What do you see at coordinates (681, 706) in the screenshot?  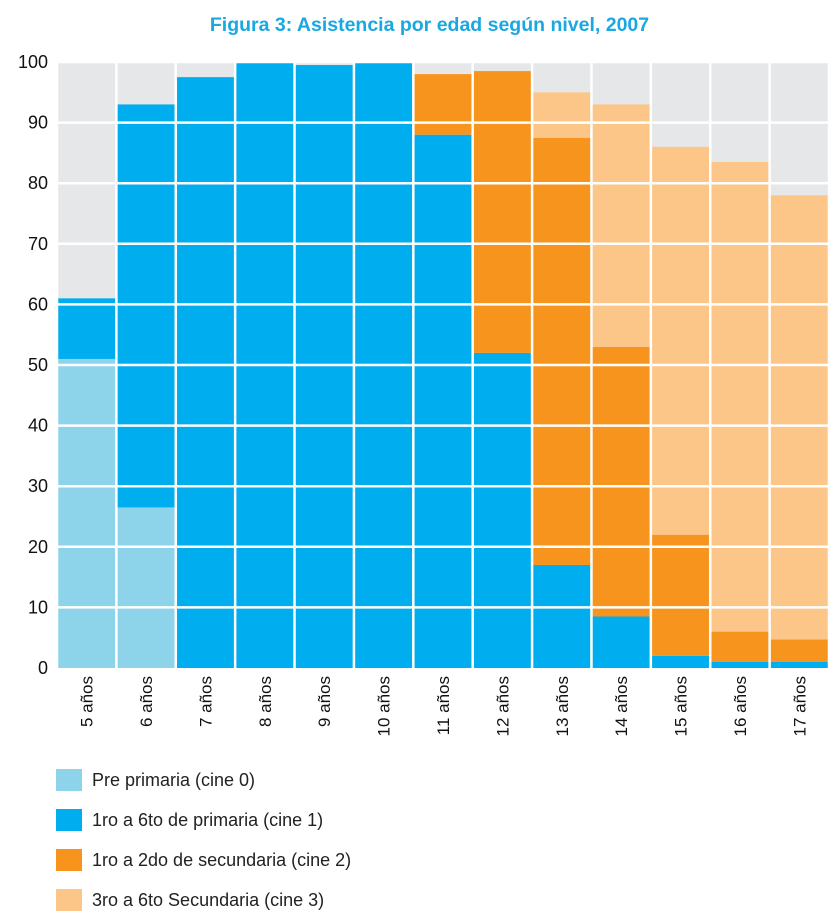 I see `x-tick-label: 15 años` at bounding box center [681, 706].